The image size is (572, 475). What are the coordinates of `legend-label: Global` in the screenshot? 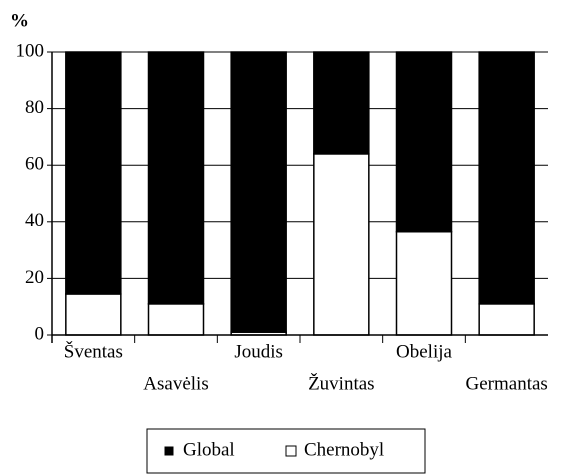 It's located at (209, 449).